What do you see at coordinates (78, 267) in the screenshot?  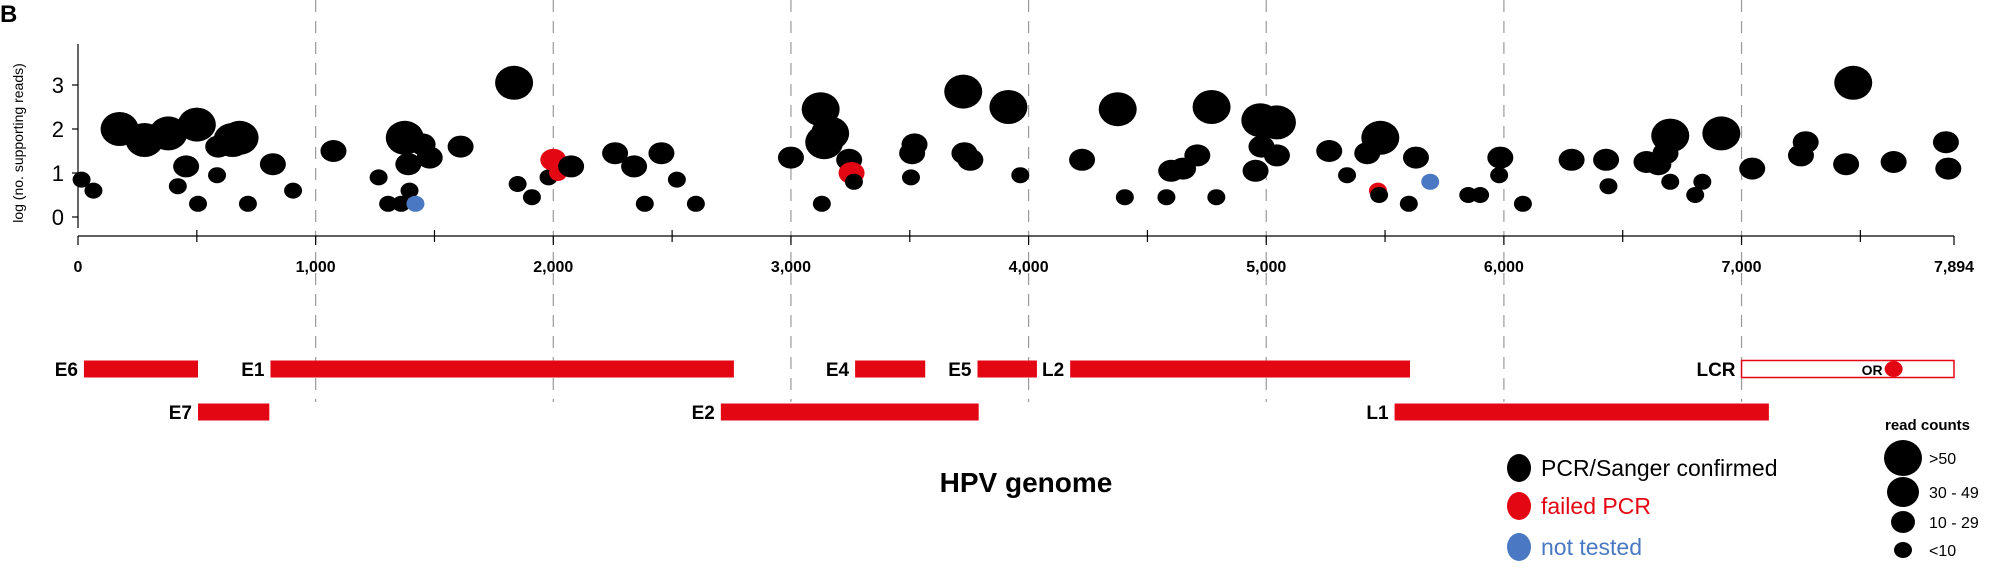 I see `x-tick-label: 0` at bounding box center [78, 267].